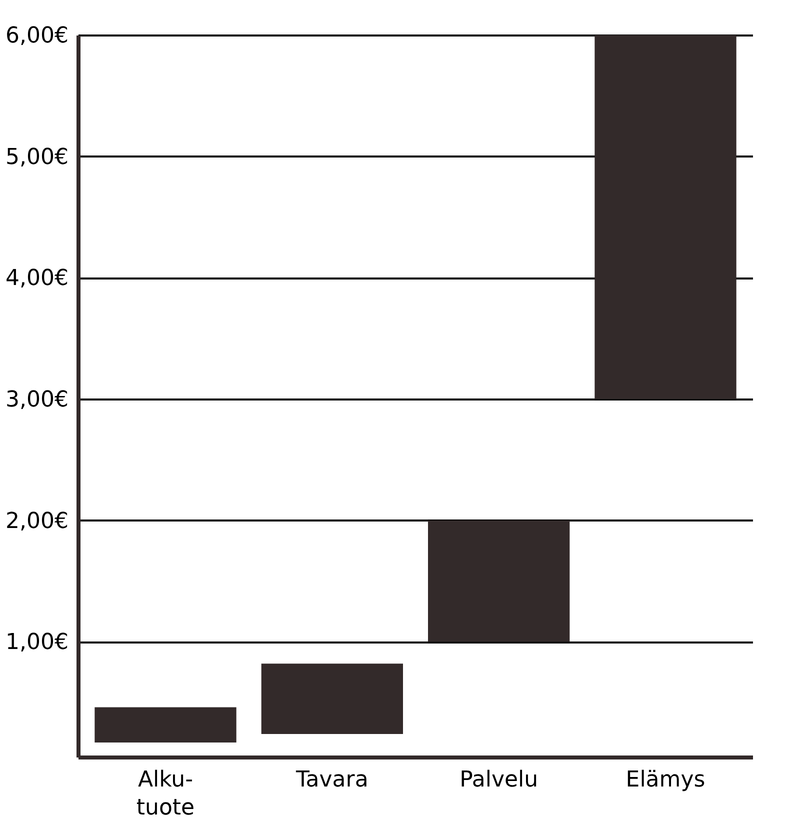  I want to click on y-tick-label: 1,00€, so click(37, 643).